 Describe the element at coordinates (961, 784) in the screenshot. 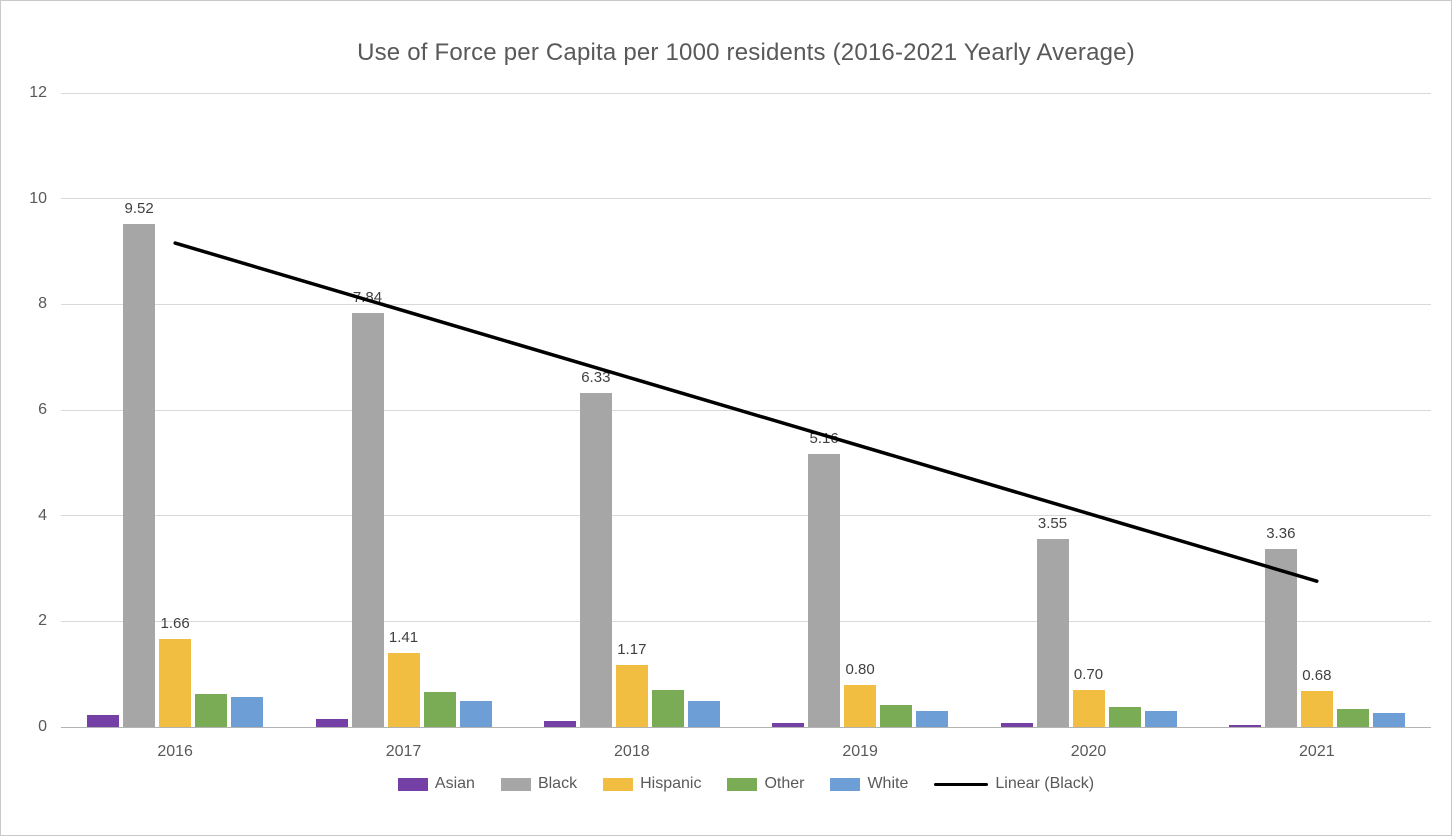

I see `legend-line-swatch-linear-black-` at that location.